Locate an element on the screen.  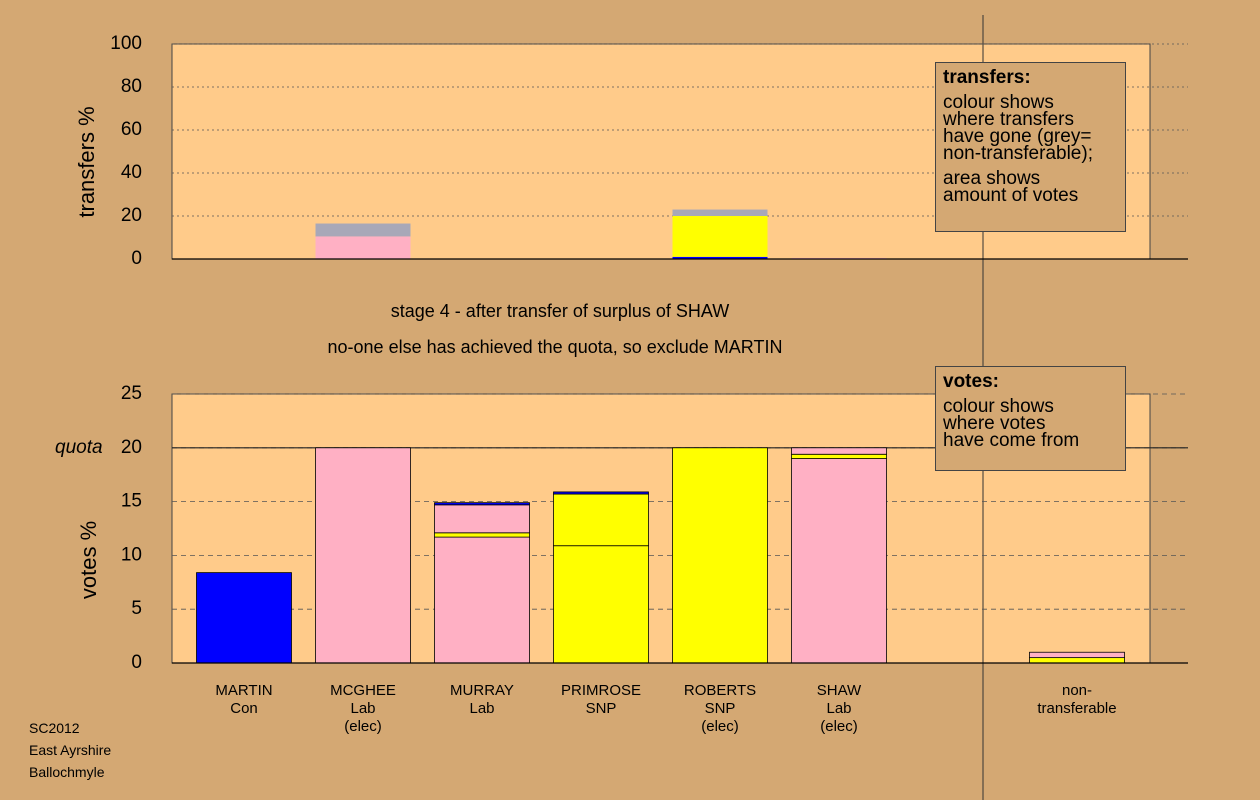
note-heading: votes: is located at coordinates (971, 381).